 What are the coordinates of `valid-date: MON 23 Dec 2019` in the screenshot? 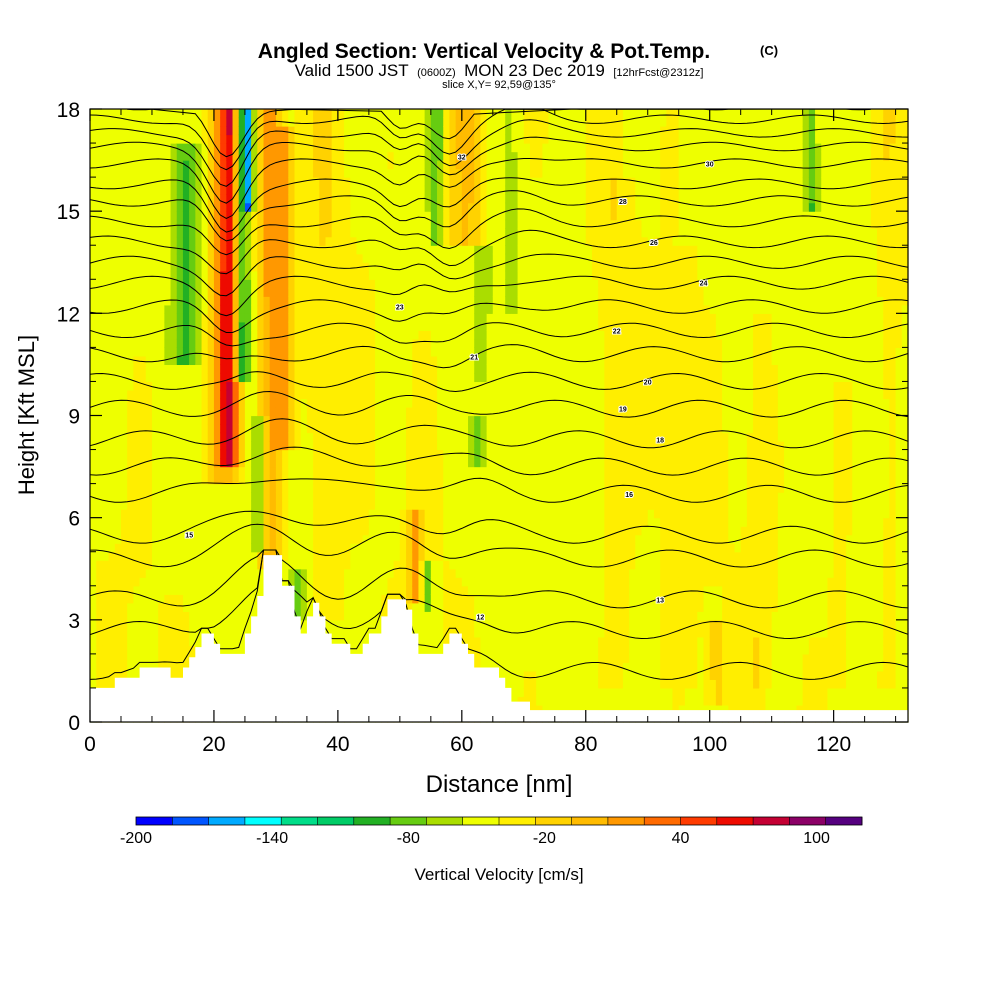 It's located at (534, 70).